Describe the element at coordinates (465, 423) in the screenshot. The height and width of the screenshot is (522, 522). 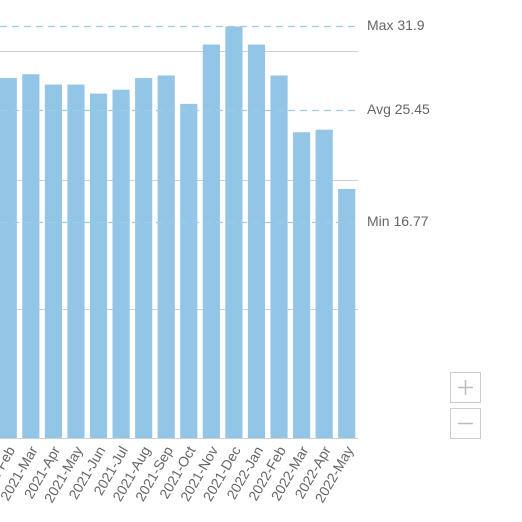
I see `zoom-out-button` at that location.